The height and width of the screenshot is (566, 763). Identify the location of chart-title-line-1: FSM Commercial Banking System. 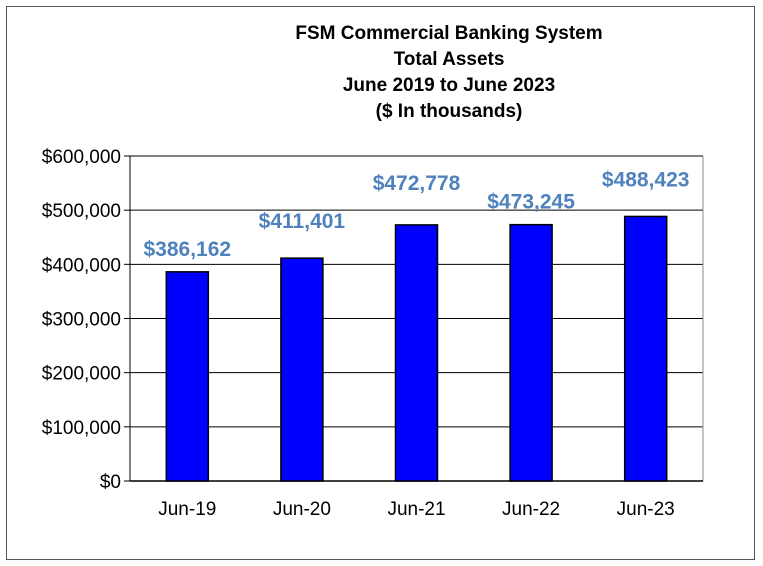
(448, 33).